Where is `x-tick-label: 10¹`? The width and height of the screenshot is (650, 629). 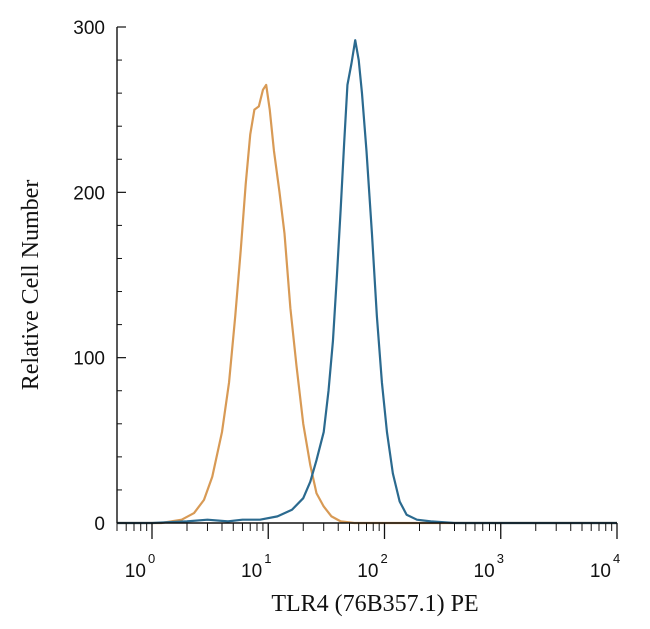 x-tick-label: 10¹ is located at coordinates (256, 566).